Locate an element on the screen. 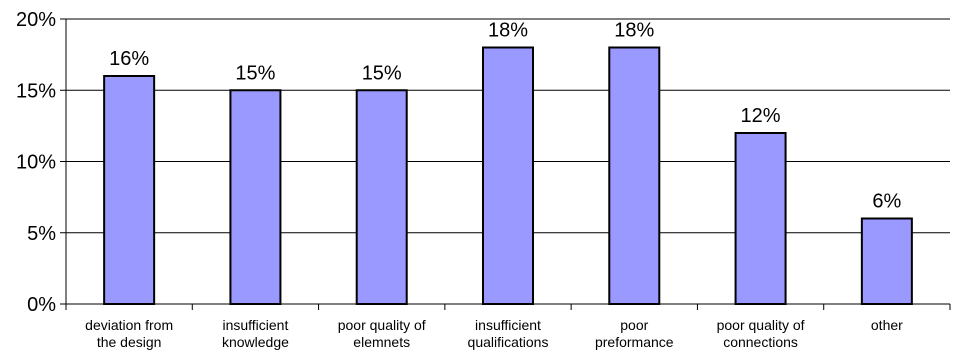 The height and width of the screenshot is (356, 964). x-tick-label-line: connections is located at coordinates (760, 342).